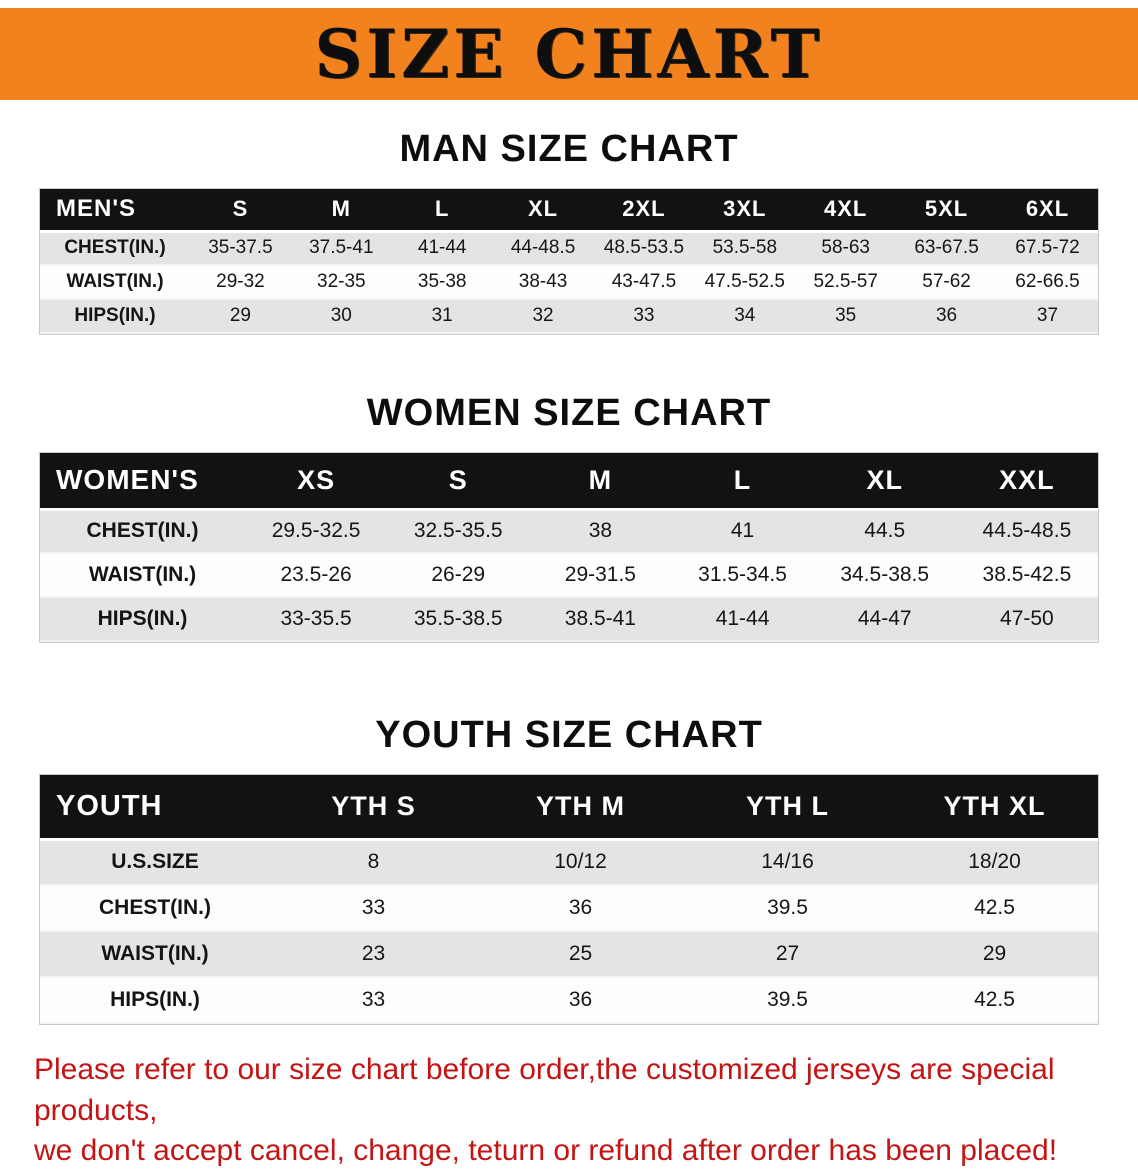  Describe the element at coordinates (442, 281) in the screenshot. I see `size-value-cell: 35-38` at that location.